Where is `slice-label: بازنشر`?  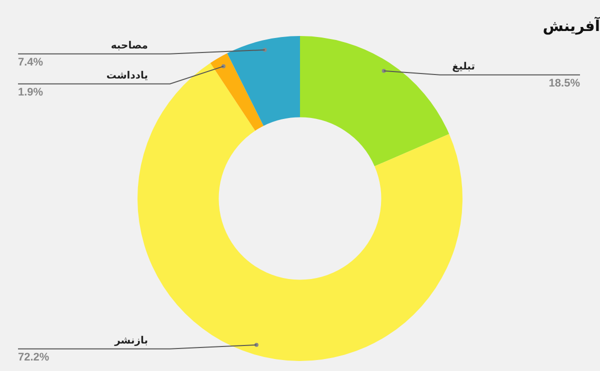 slice-label: بازنشر is located at coordinates (131, 341).